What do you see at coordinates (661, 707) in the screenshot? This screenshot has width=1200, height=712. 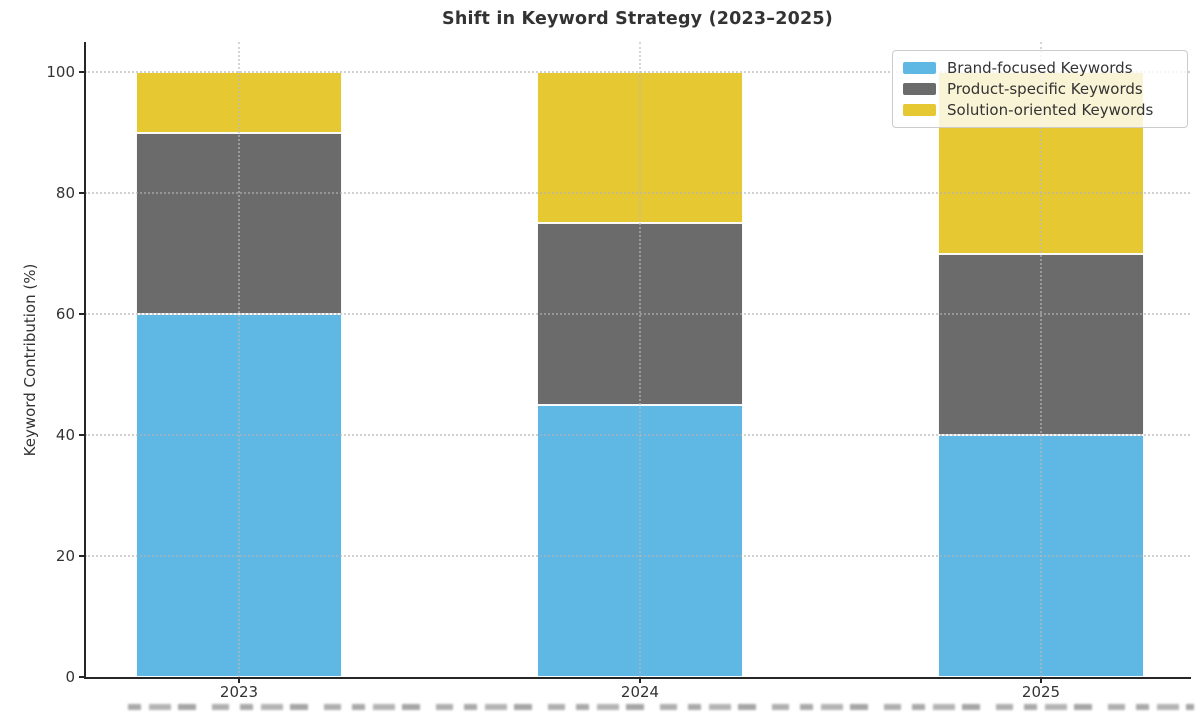 I see `clipped-caption-strip` at bounding box center [661, 707].